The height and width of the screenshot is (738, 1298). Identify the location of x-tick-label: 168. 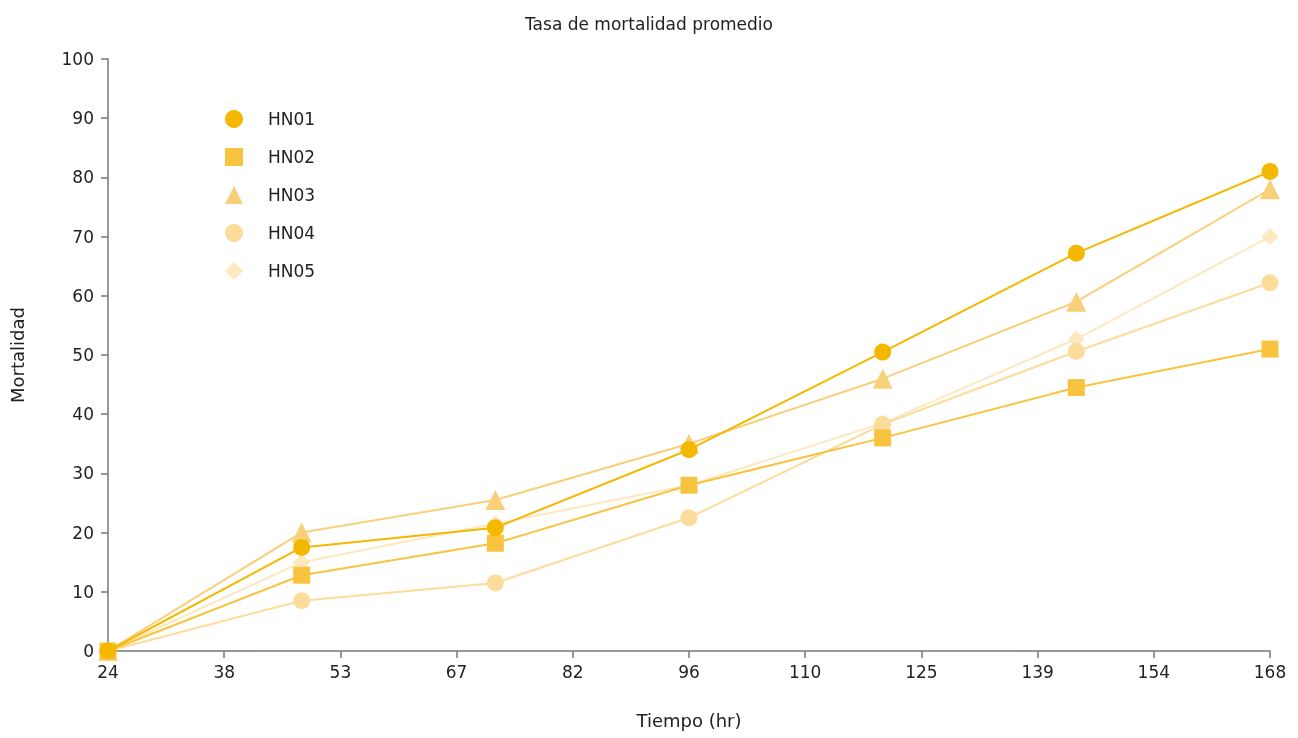
(1270, 671).